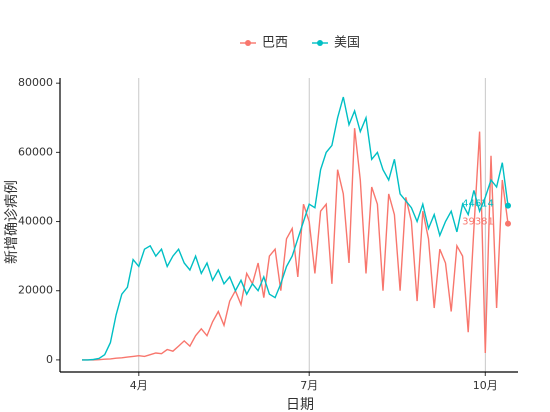  Describe the element at coordinates (35, 82) in the screenshot. I see `y-tick-label: 80000` at that location.